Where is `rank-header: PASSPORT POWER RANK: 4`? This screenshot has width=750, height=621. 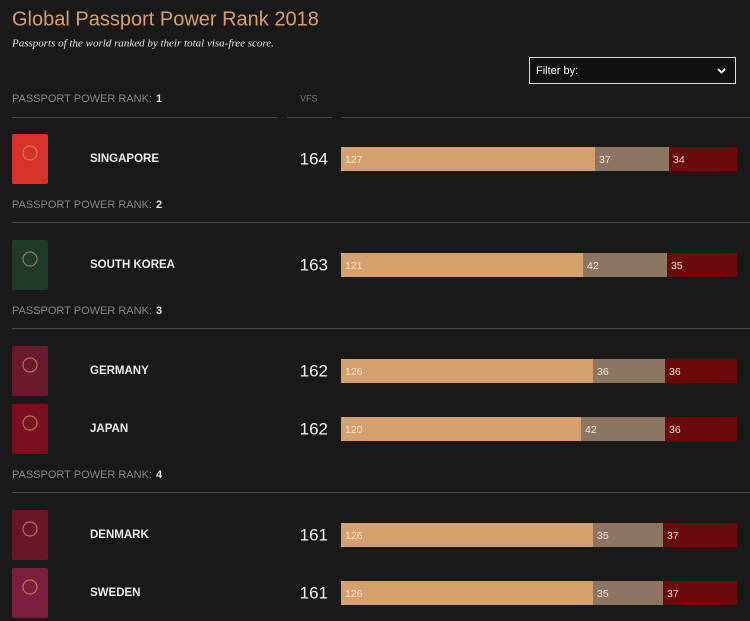
rank-header: PASSPORT POWER RANK: 4 is located at coordinates (87, 475).